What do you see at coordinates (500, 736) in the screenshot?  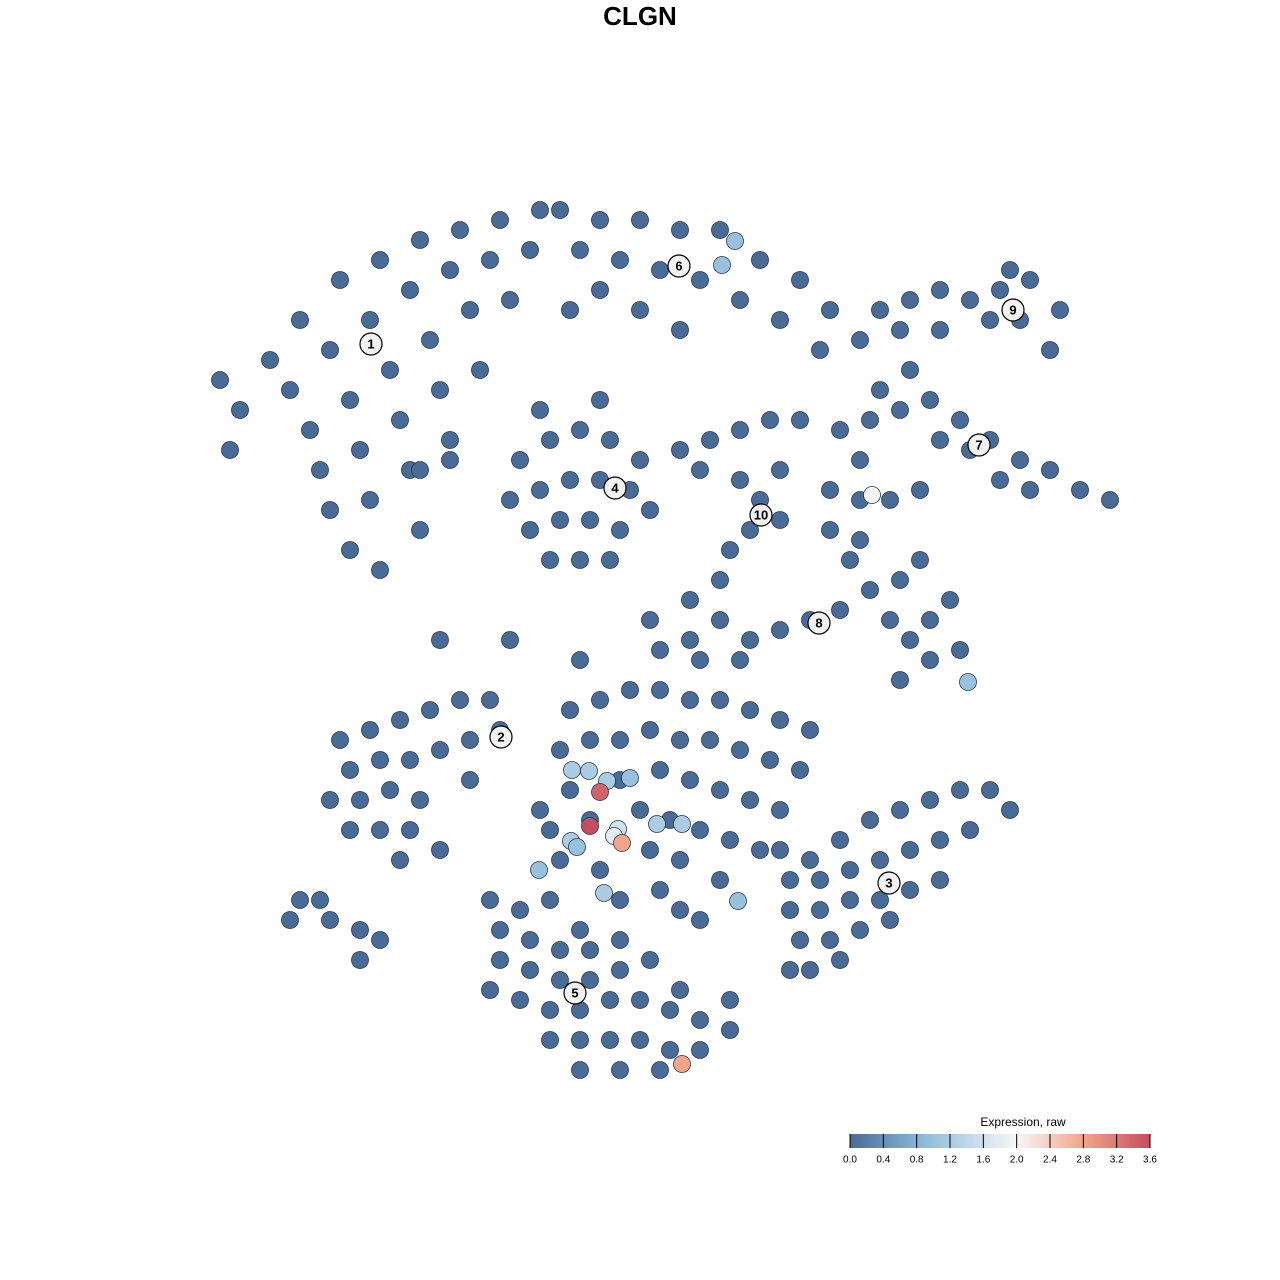 I see `cluster-label: 2` at bounding box center [500, 736].